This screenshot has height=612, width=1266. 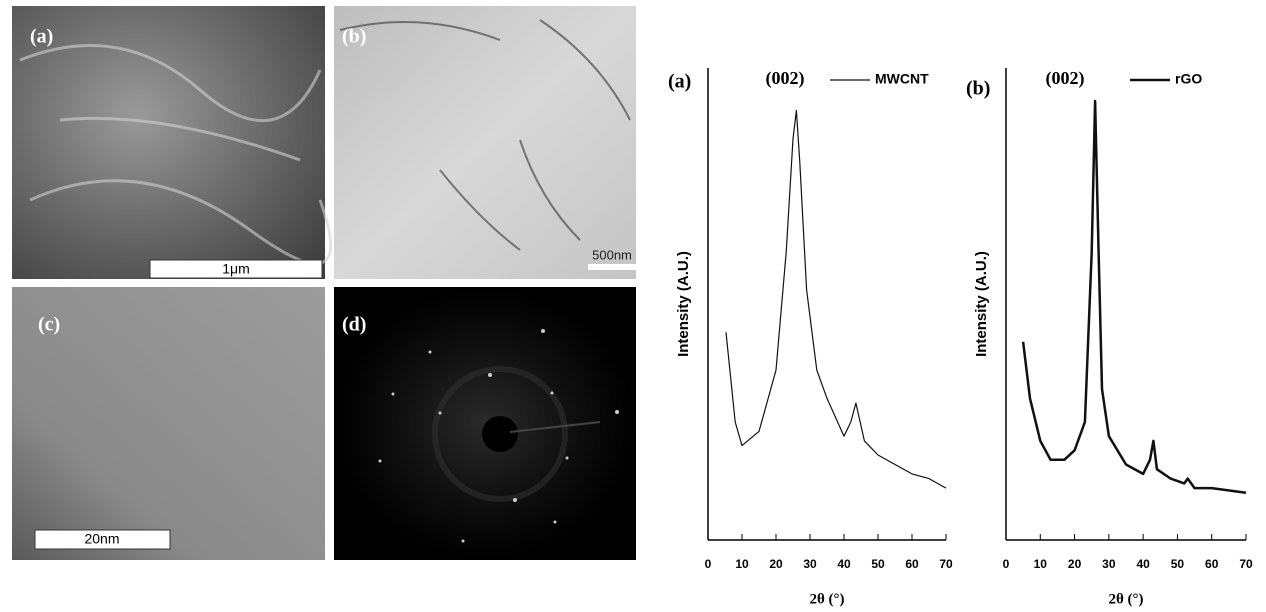 I want to click on image-label: (b), so click(x=354, y=37).